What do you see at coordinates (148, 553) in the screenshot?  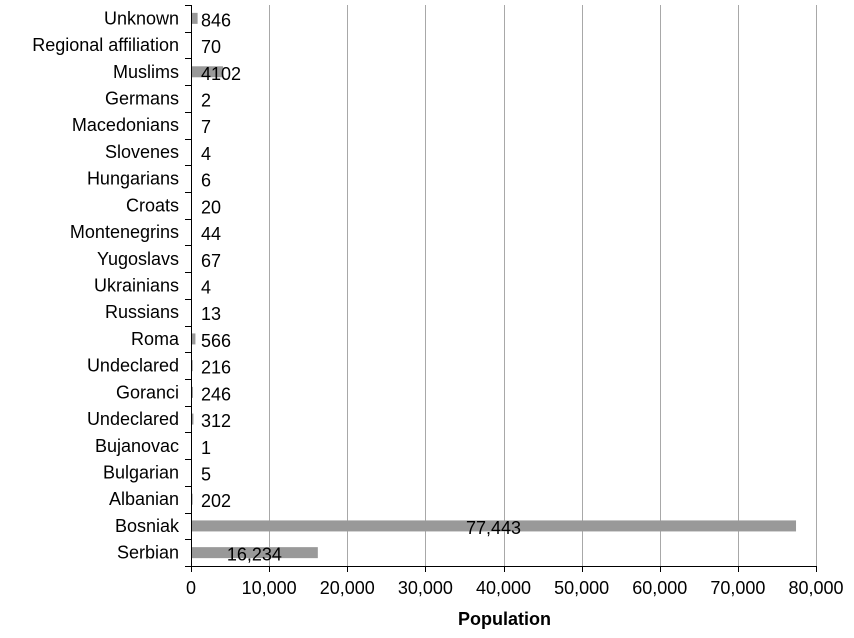 I see `category-label-20: Serbian` at bounding box center [148, 553].